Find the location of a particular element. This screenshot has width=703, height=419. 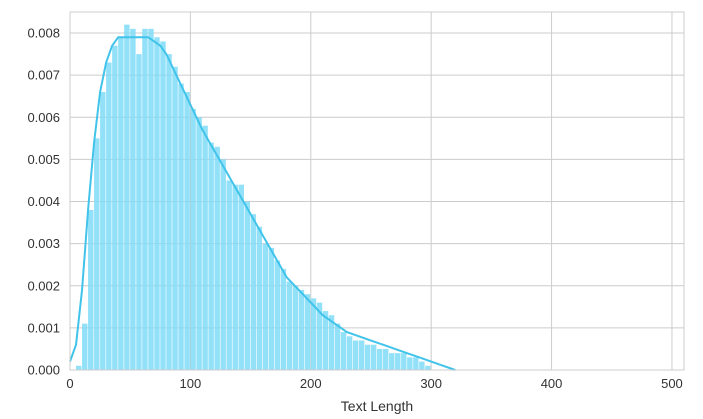

y-tick-label: 0.006 is located at coordinates (43, 117).